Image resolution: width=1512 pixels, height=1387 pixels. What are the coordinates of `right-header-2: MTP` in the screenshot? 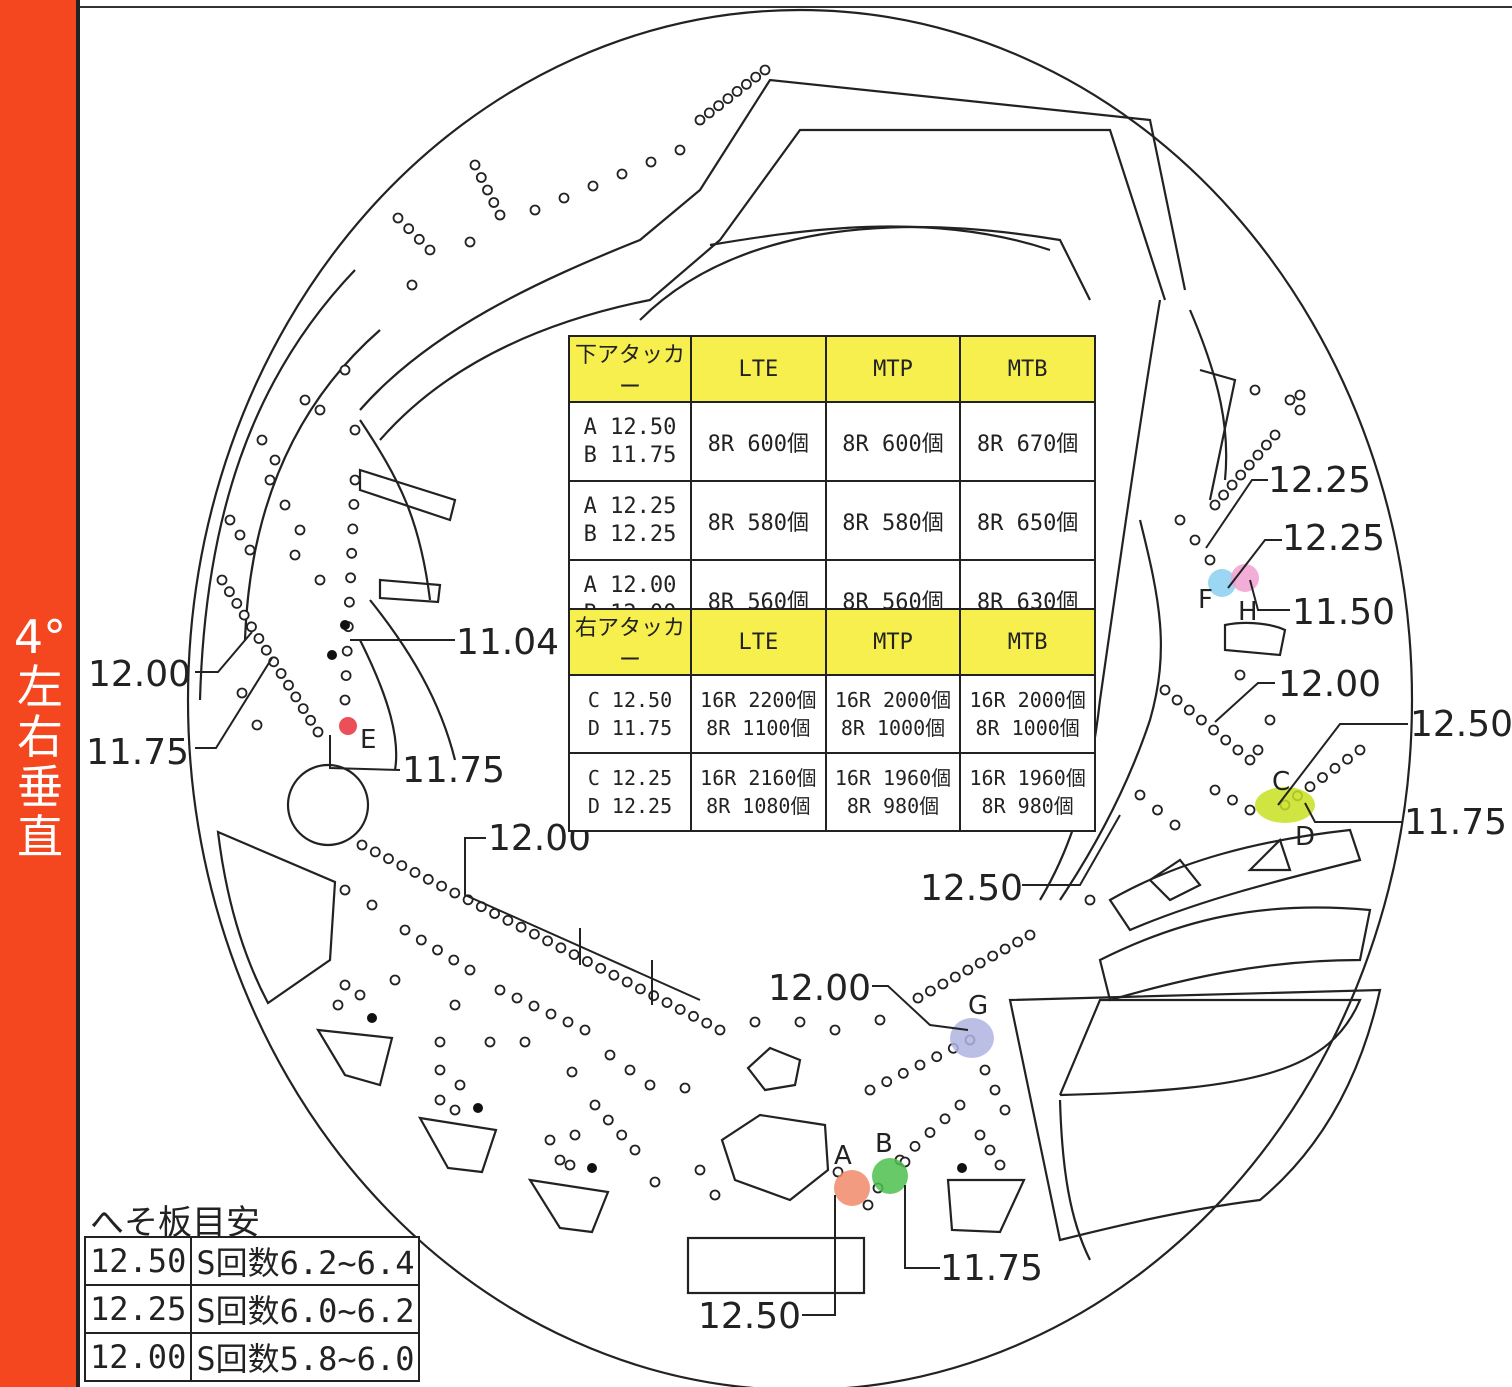 It's located at (893, 642).